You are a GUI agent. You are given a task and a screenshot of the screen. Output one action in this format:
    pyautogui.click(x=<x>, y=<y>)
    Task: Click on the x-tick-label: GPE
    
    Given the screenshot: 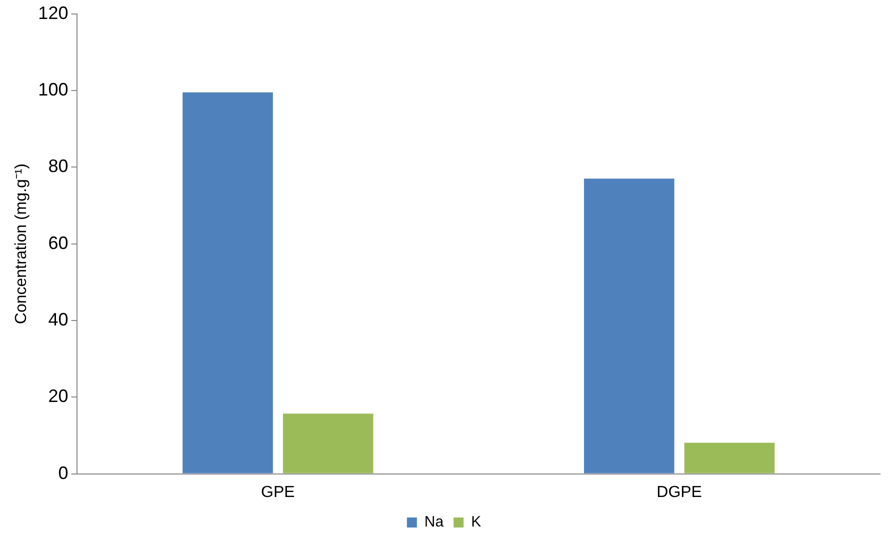 What is the action you would take?
    pyautogui.click(x=278, y=492)
    